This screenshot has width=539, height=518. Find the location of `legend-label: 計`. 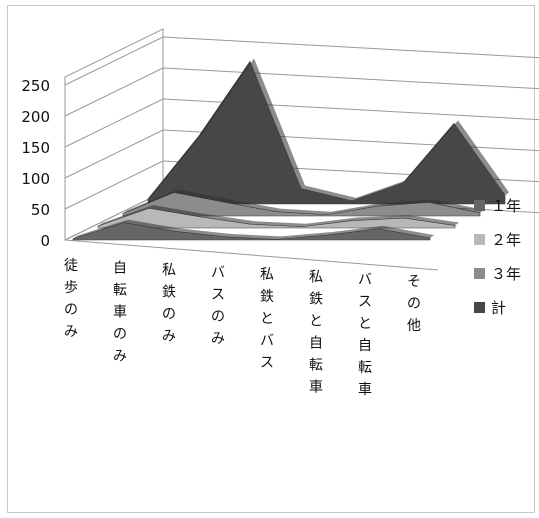

legend-label: 計 is located at coordinates (498, 308).